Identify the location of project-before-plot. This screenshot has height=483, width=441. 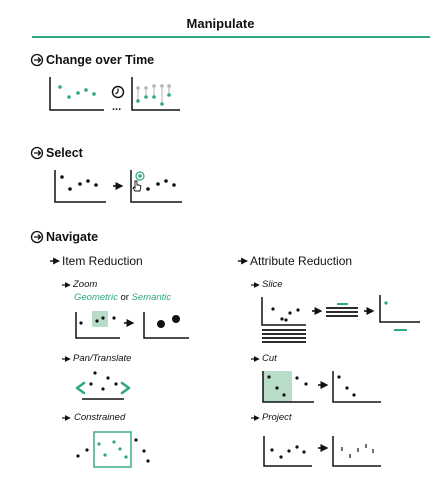
(287, 451).